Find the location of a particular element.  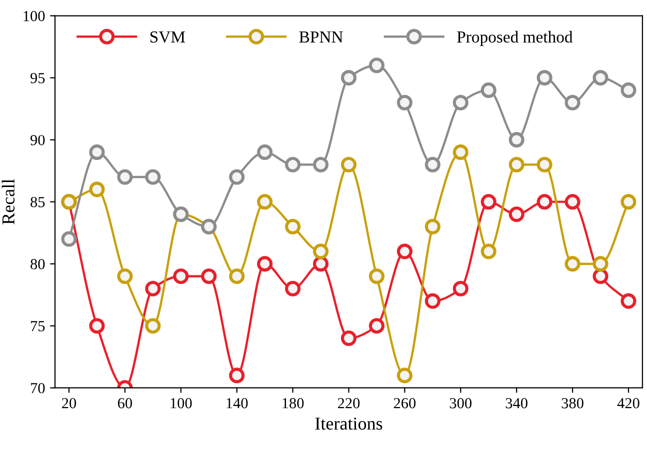

y-tick-label: 90 is located at coordinates (37, 140).